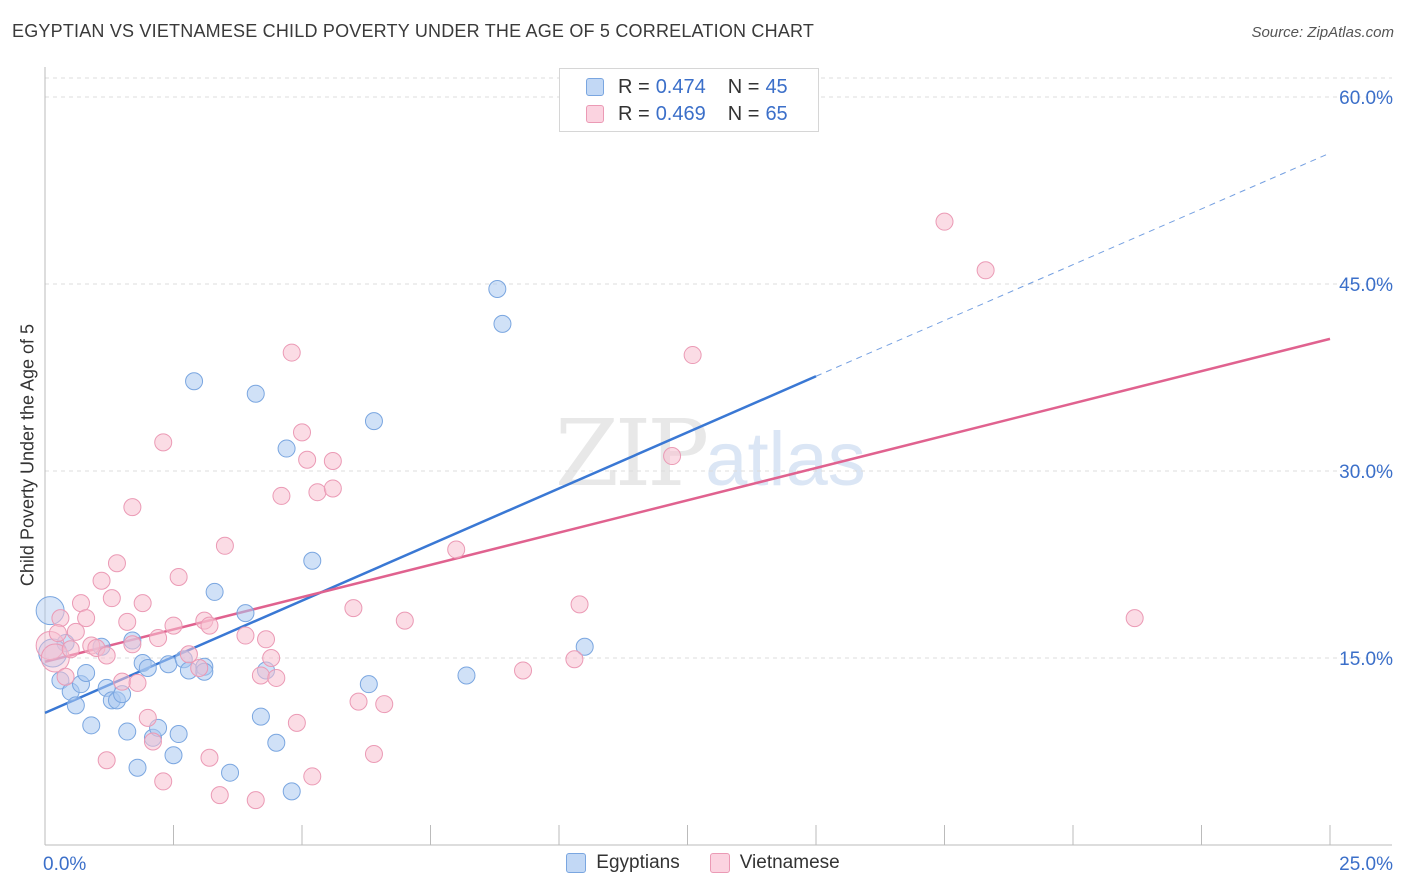 This screenshot has width=1406, height=892. Describe the element at coordinates (776, 86) in the screenshot. I see `legend-n-value: 45` at that location.